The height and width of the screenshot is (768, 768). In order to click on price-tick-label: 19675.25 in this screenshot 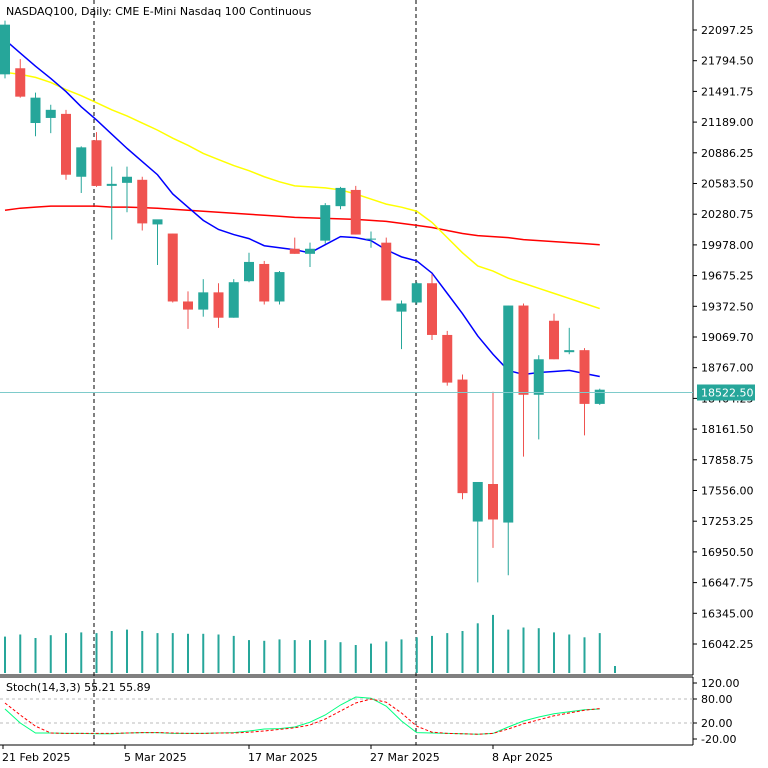, I will do `click(727, 276)`.